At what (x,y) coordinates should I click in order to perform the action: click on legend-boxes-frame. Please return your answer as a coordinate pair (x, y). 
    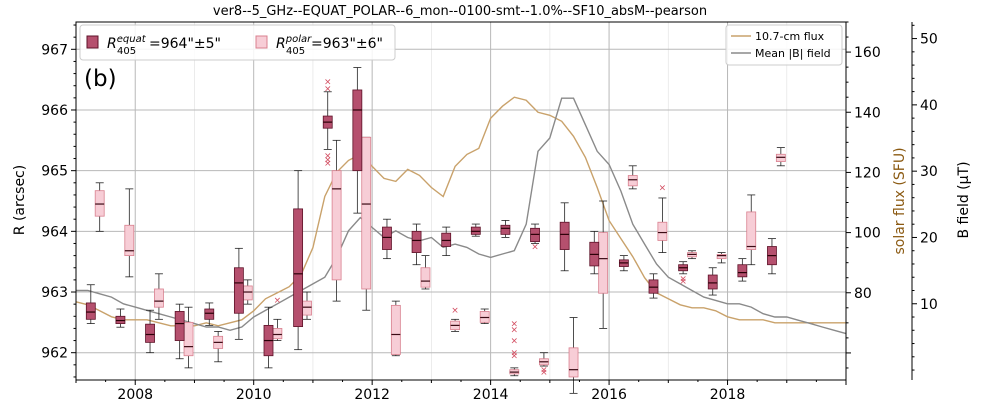
    Looking at the image, I should click on (237, 42).